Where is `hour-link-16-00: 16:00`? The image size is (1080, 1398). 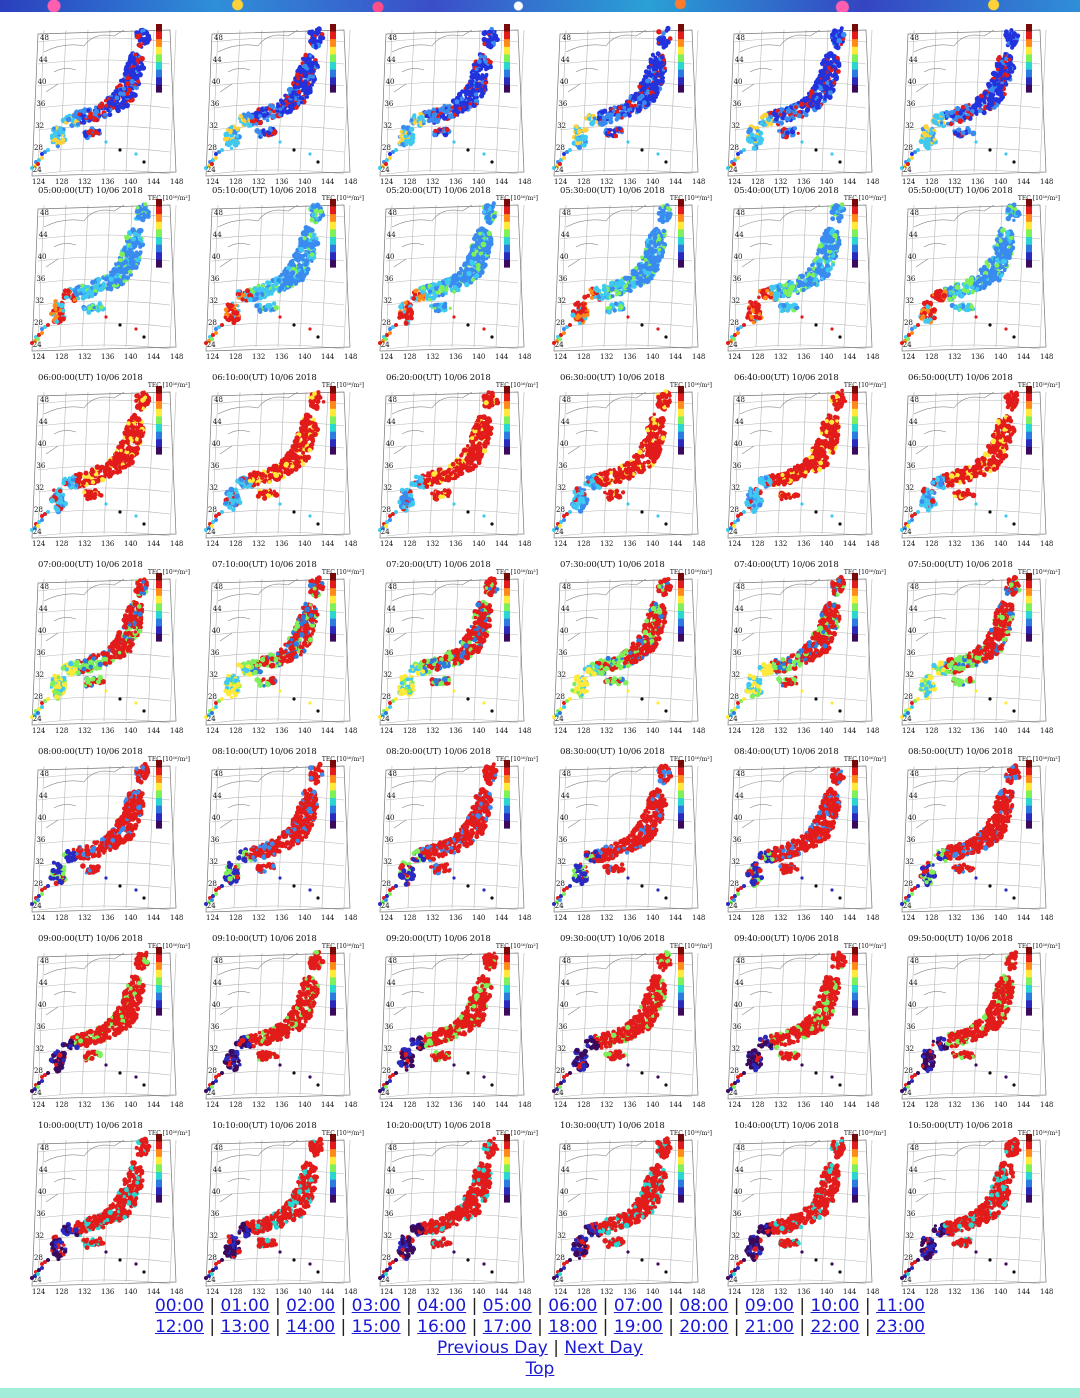 hour-link-16-00: 16:00 is located at coordinates (441, 1327).